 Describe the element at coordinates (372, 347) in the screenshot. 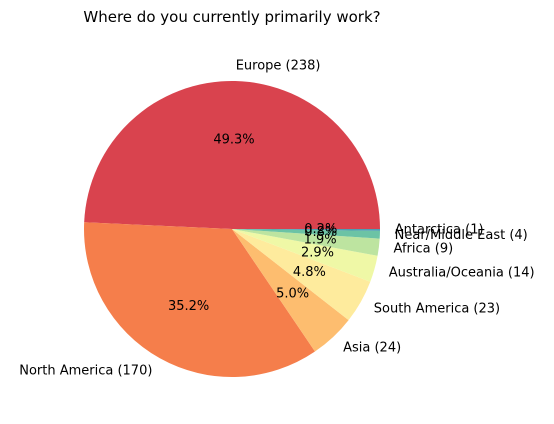

I see `slice-label-asia: Asia (24)` at that location.